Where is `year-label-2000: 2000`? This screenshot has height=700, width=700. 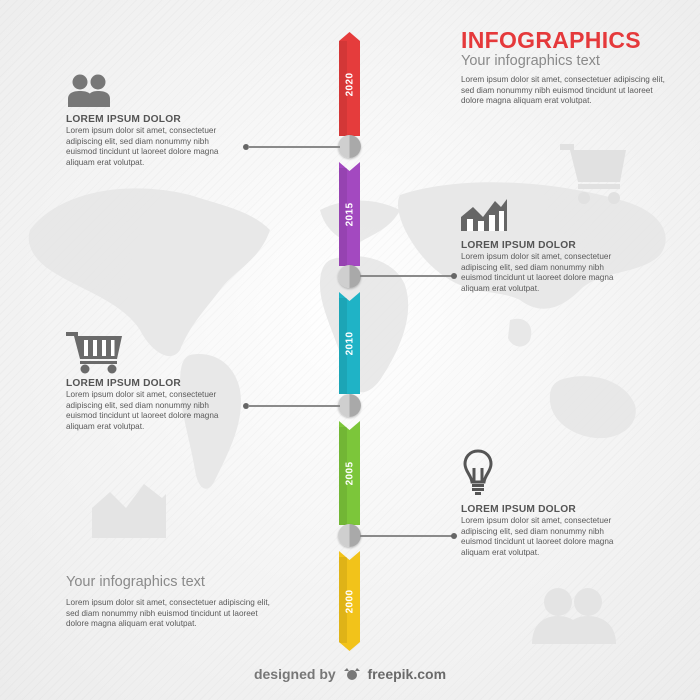 year-label-2000: 2000 is located at coordinates (350, 601).